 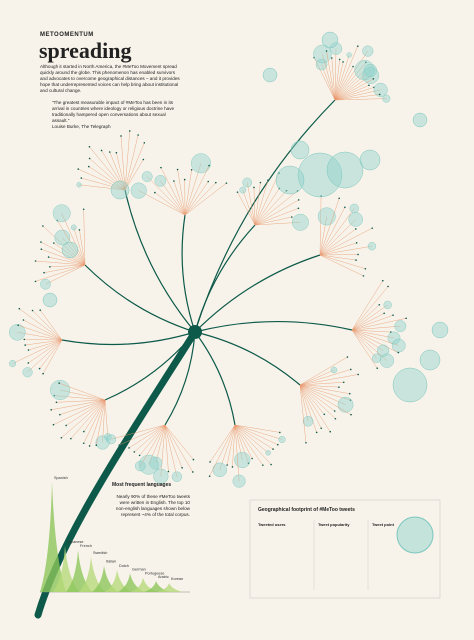 What do you see at coordinates (124, 566) in the screenshot?
I see `lang-label: Dutch` at bounding box center [124, 566].